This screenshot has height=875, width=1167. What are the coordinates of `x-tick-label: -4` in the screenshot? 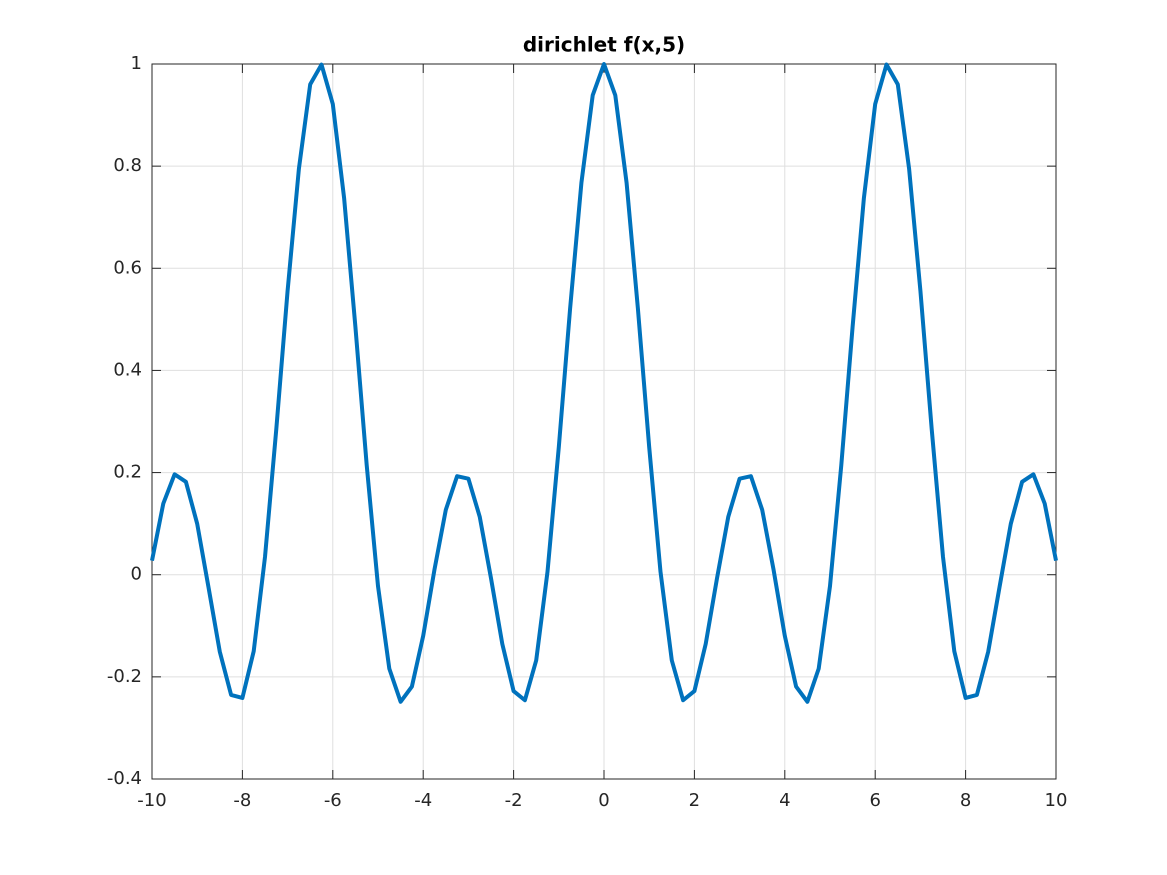 It's located at (423, 800).